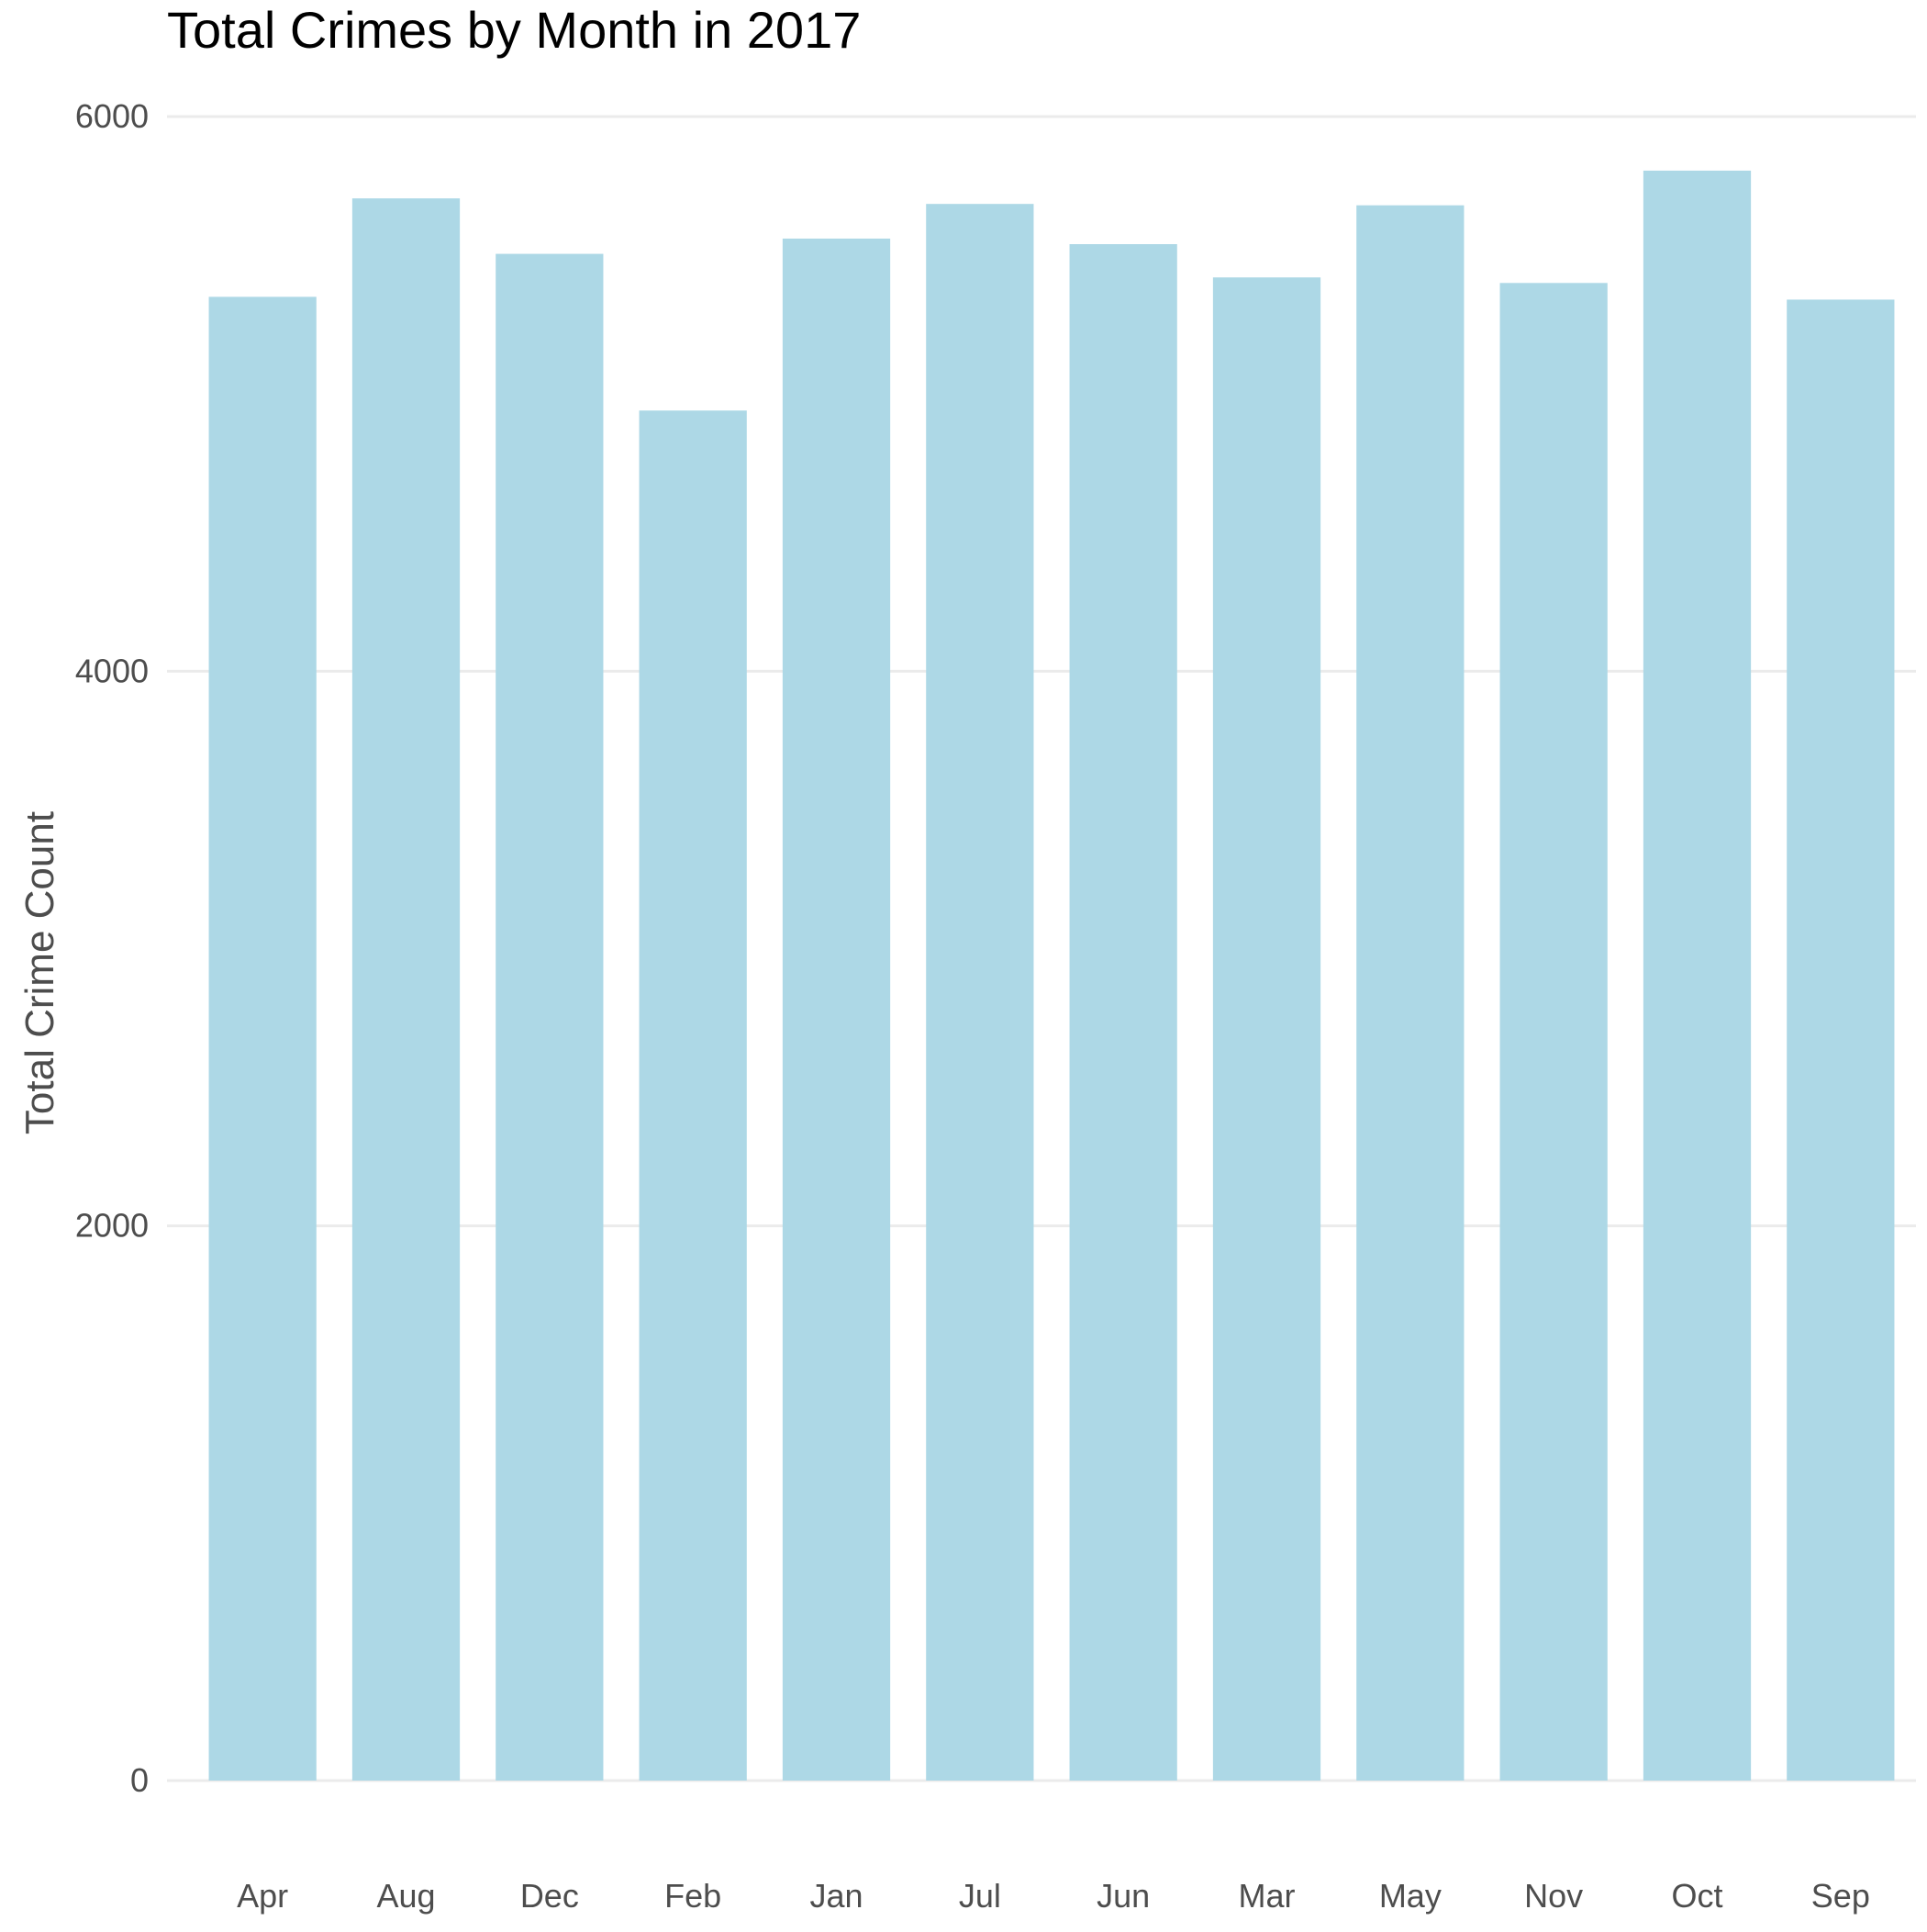 The width and height of the screenshot is (1927, 1932). What do you see at coordinates (1123, 1012) in the screenshot?
I see `bar-jun` at bounding box center [1123, 1012].